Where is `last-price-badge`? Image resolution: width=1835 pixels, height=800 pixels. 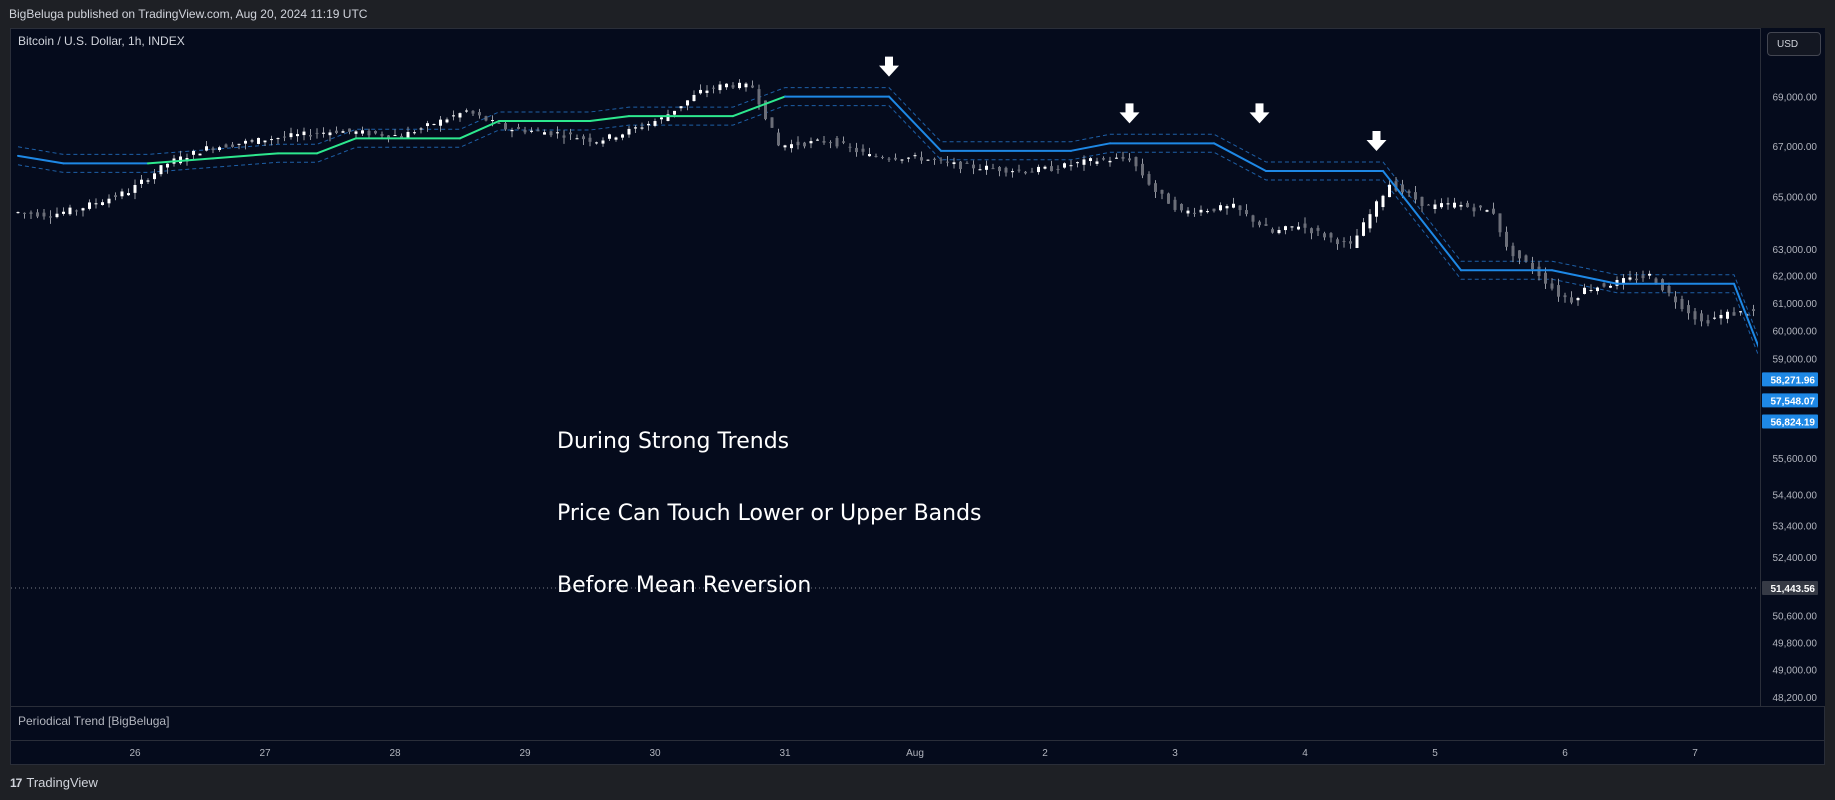
last-price-badge is located at coordinates (1790, 588).